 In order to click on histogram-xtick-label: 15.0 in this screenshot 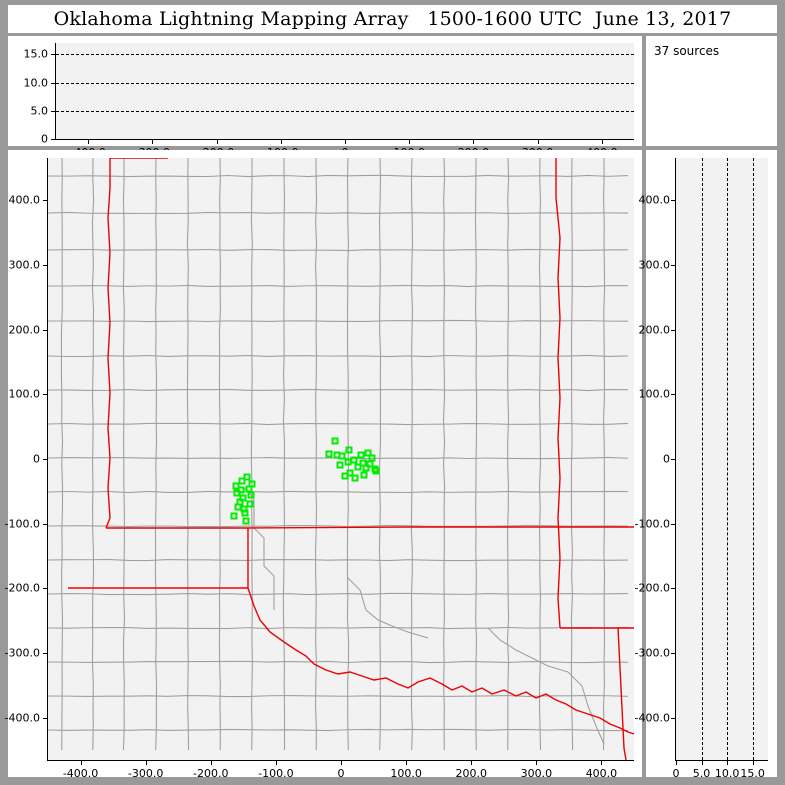, I will do `click(752, 773)`.